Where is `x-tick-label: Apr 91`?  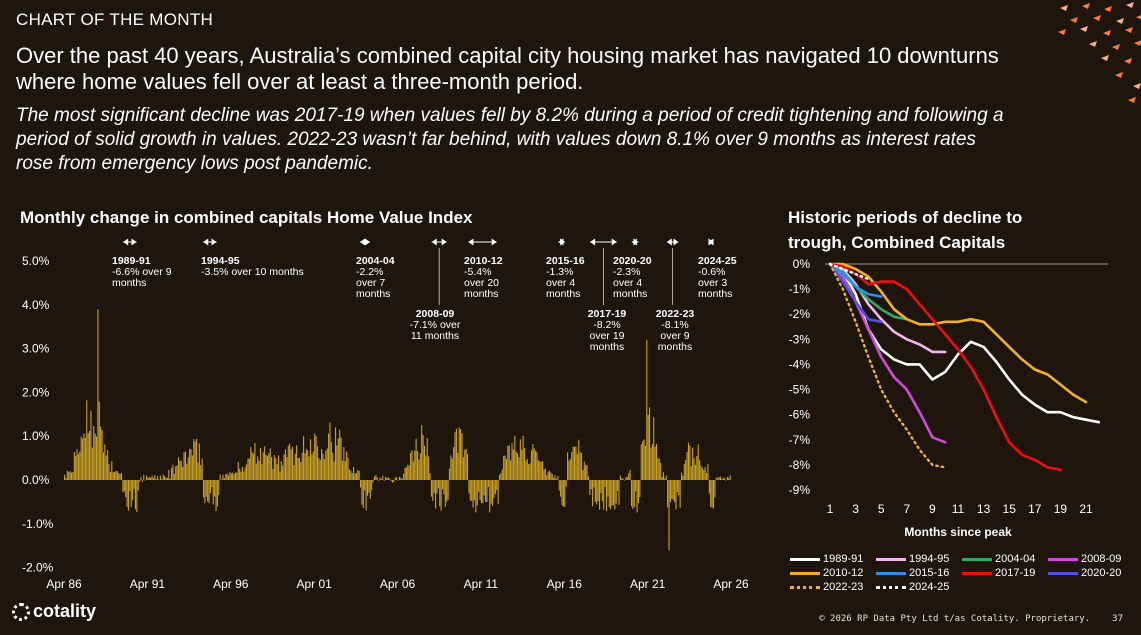 x-tick-label: Apr 91 is located at coordinates (148, 584).